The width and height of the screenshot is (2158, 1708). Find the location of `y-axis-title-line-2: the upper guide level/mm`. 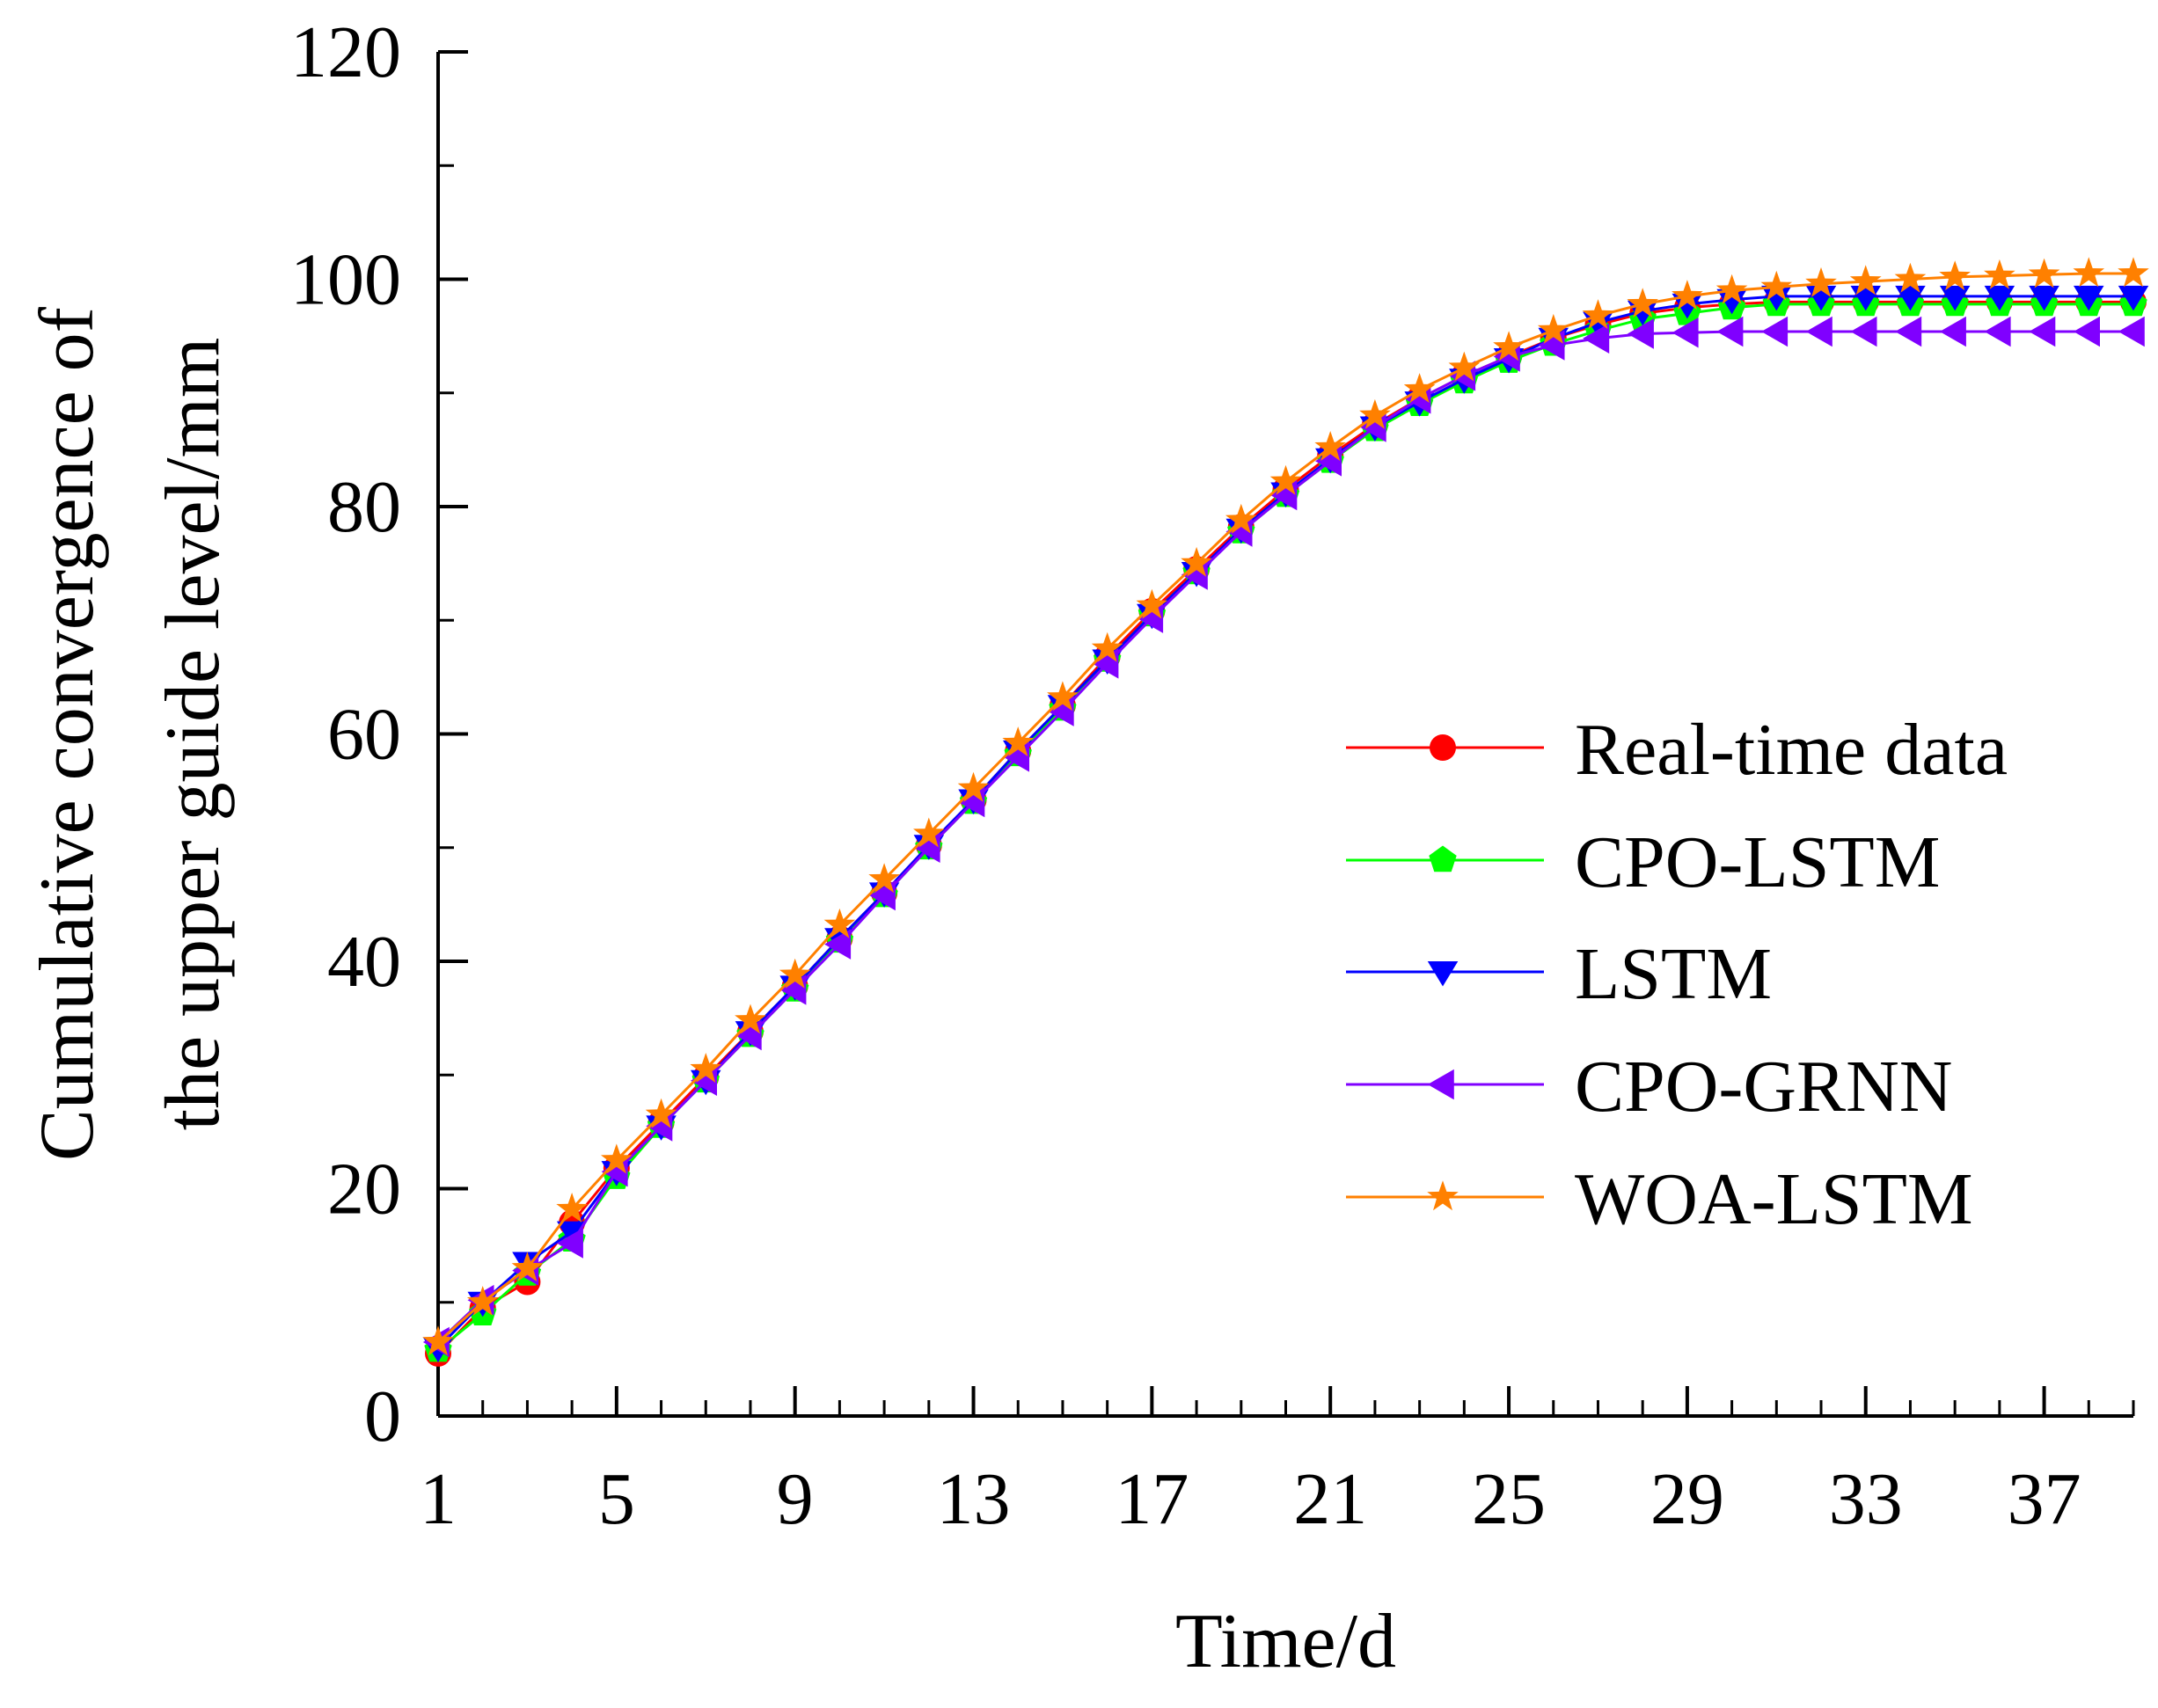

y-axis-title-line-2: the upper guide level/mm is located at coordinates (193, 735).